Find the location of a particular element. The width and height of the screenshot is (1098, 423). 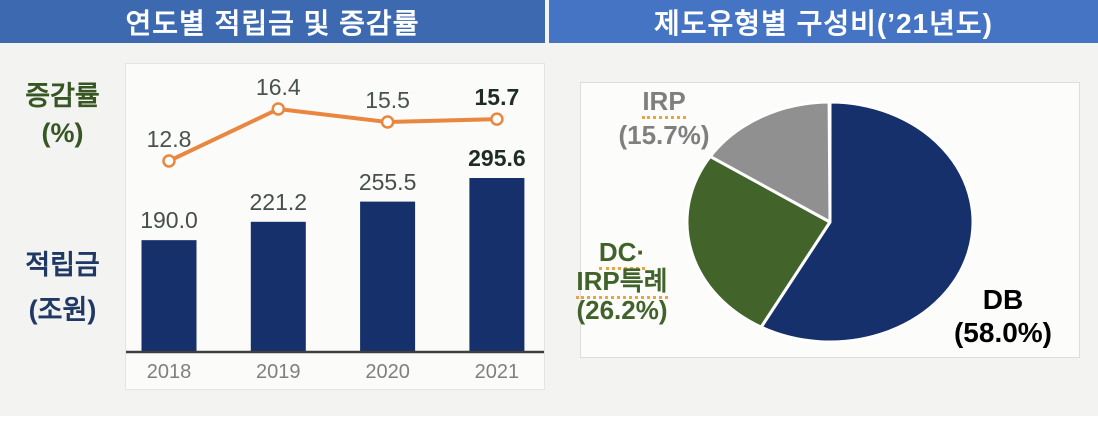

growth-rate-axis-caption-line2: (%) is located at coordinates (62, 133).